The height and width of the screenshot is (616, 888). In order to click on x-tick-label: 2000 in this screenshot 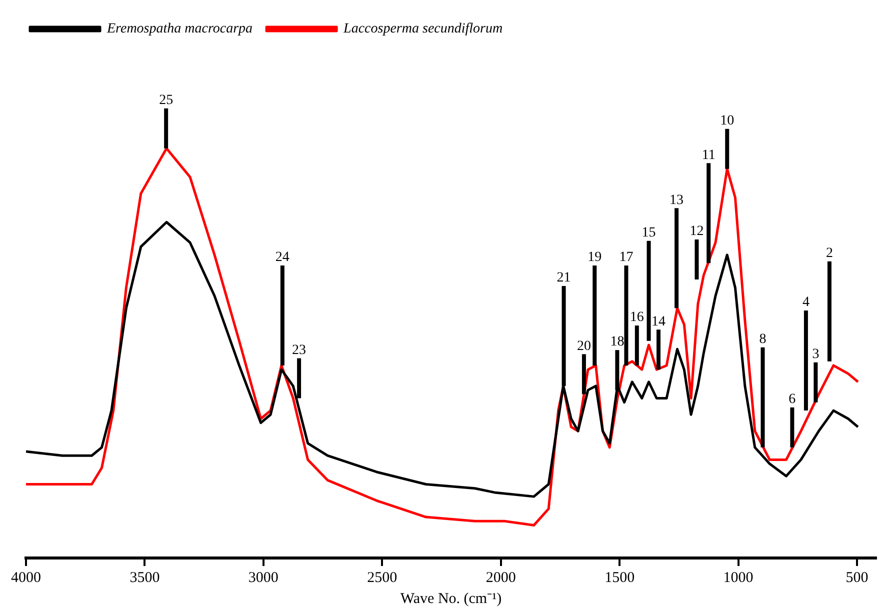, I will do `click(501, 578)`.